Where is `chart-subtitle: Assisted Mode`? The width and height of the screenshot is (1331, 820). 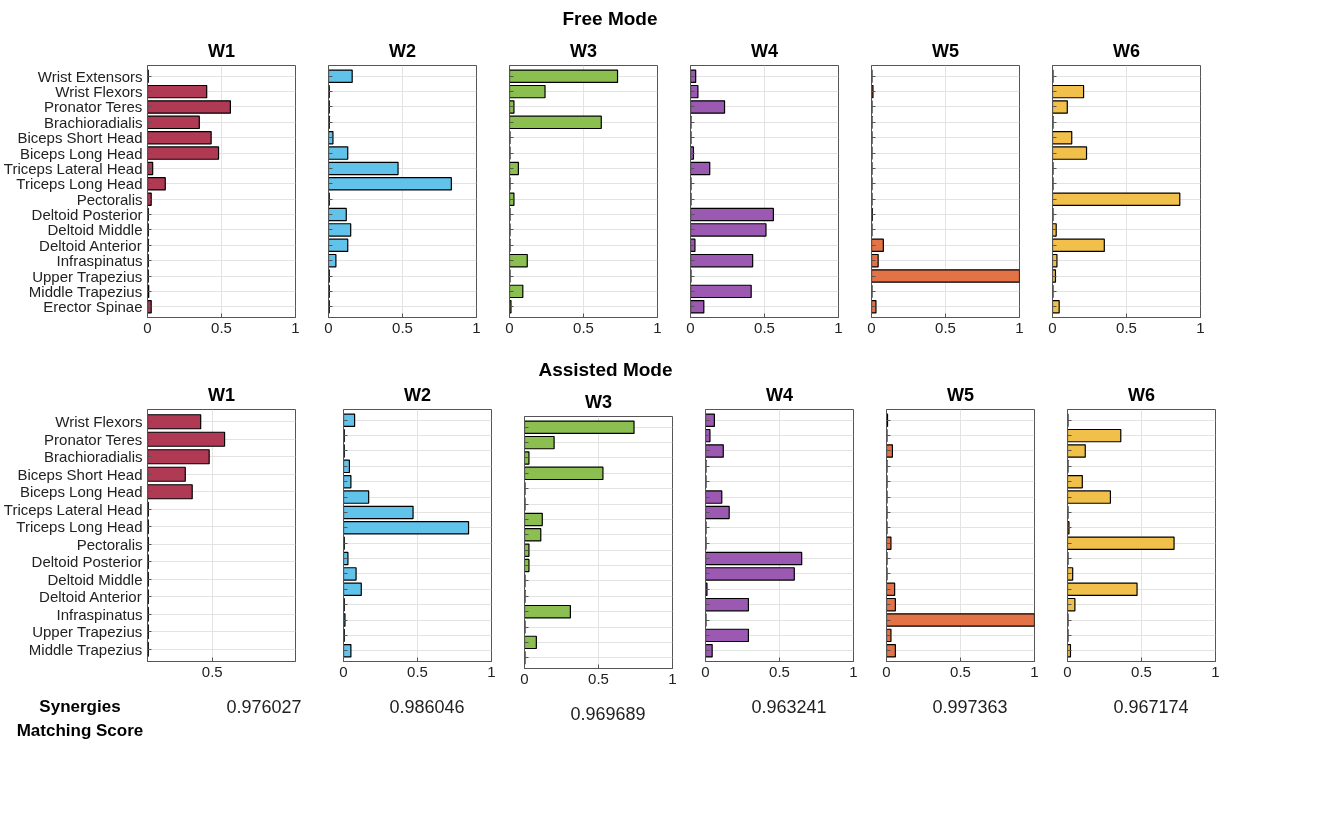
chart-subtitle: Assisted Mode is located at coordinates (605, 369).